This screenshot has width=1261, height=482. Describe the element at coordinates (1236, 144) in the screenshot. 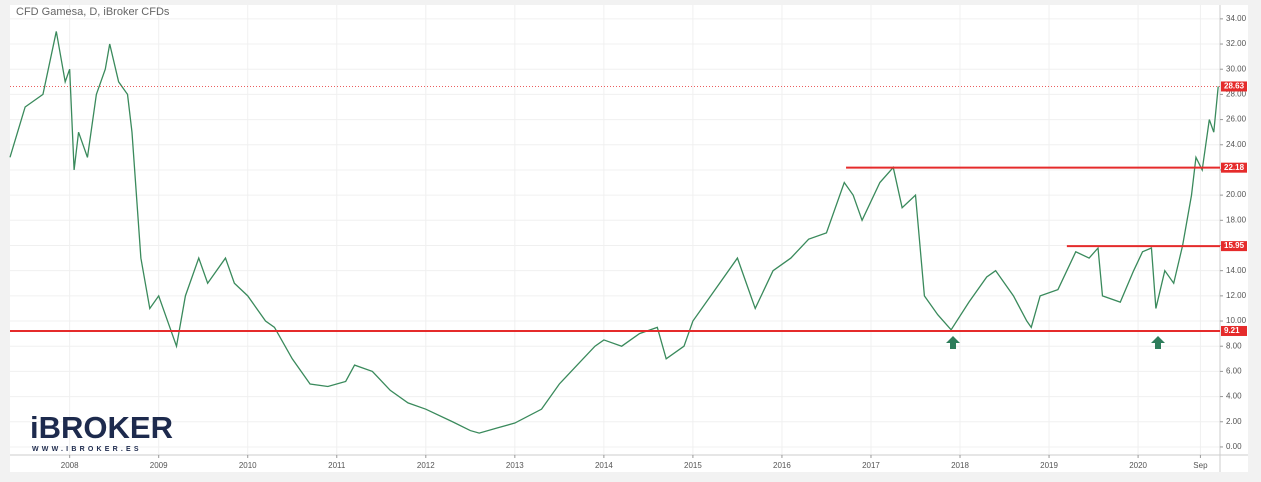

I see `y-tick-label: 24.00` at that location.